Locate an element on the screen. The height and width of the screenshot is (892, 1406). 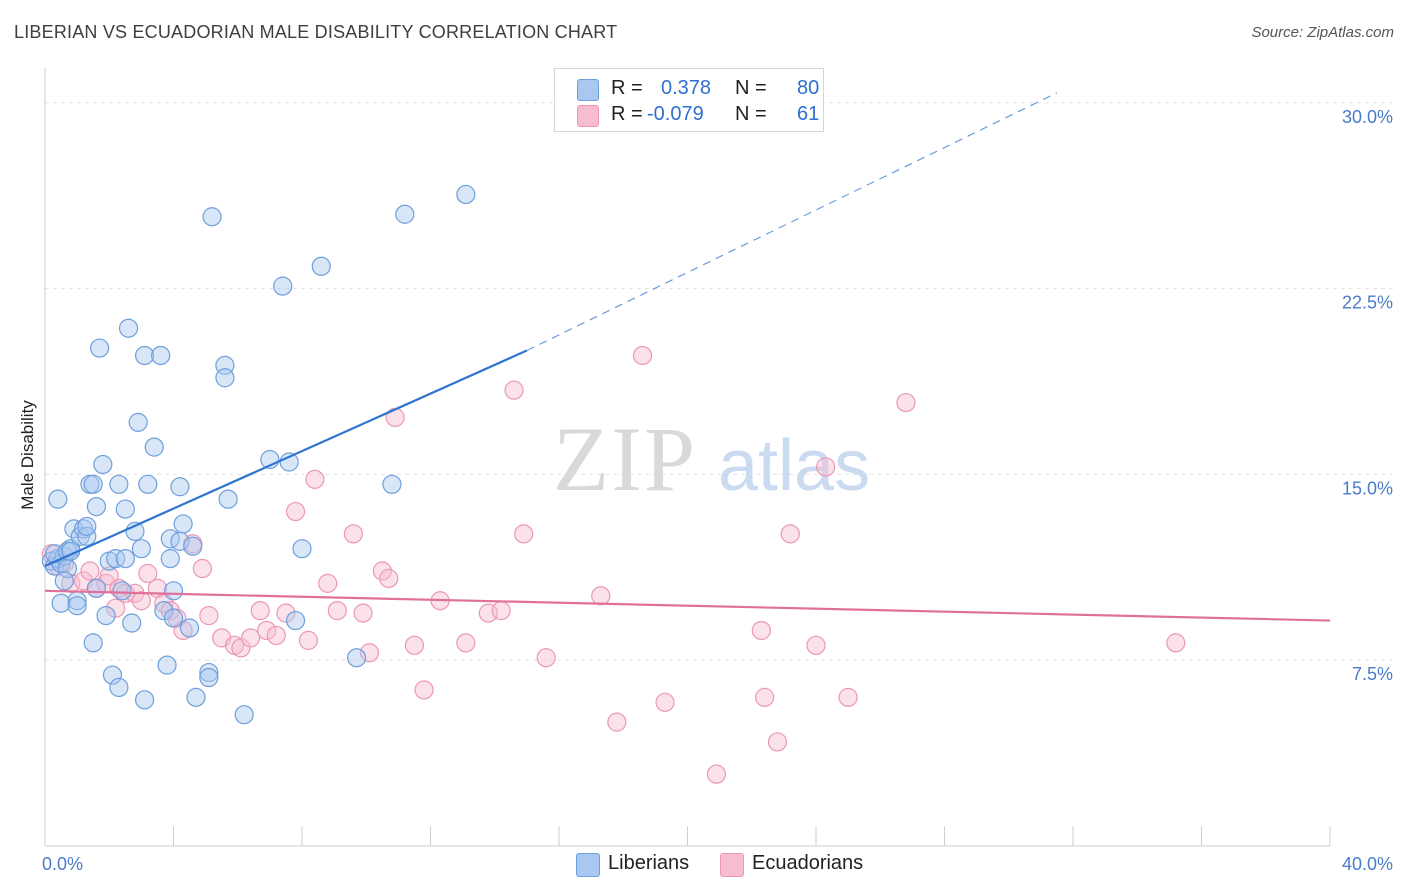
ecuadorians-trend-line is located at coordinates (687, 605).